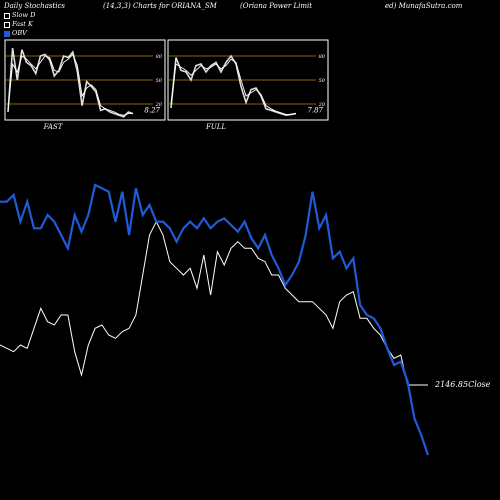  What do you see at coordinates (24, 15) in the screenshot?
I see `legend-label-slow-d: Slow D` at bounding box center [24, 15].